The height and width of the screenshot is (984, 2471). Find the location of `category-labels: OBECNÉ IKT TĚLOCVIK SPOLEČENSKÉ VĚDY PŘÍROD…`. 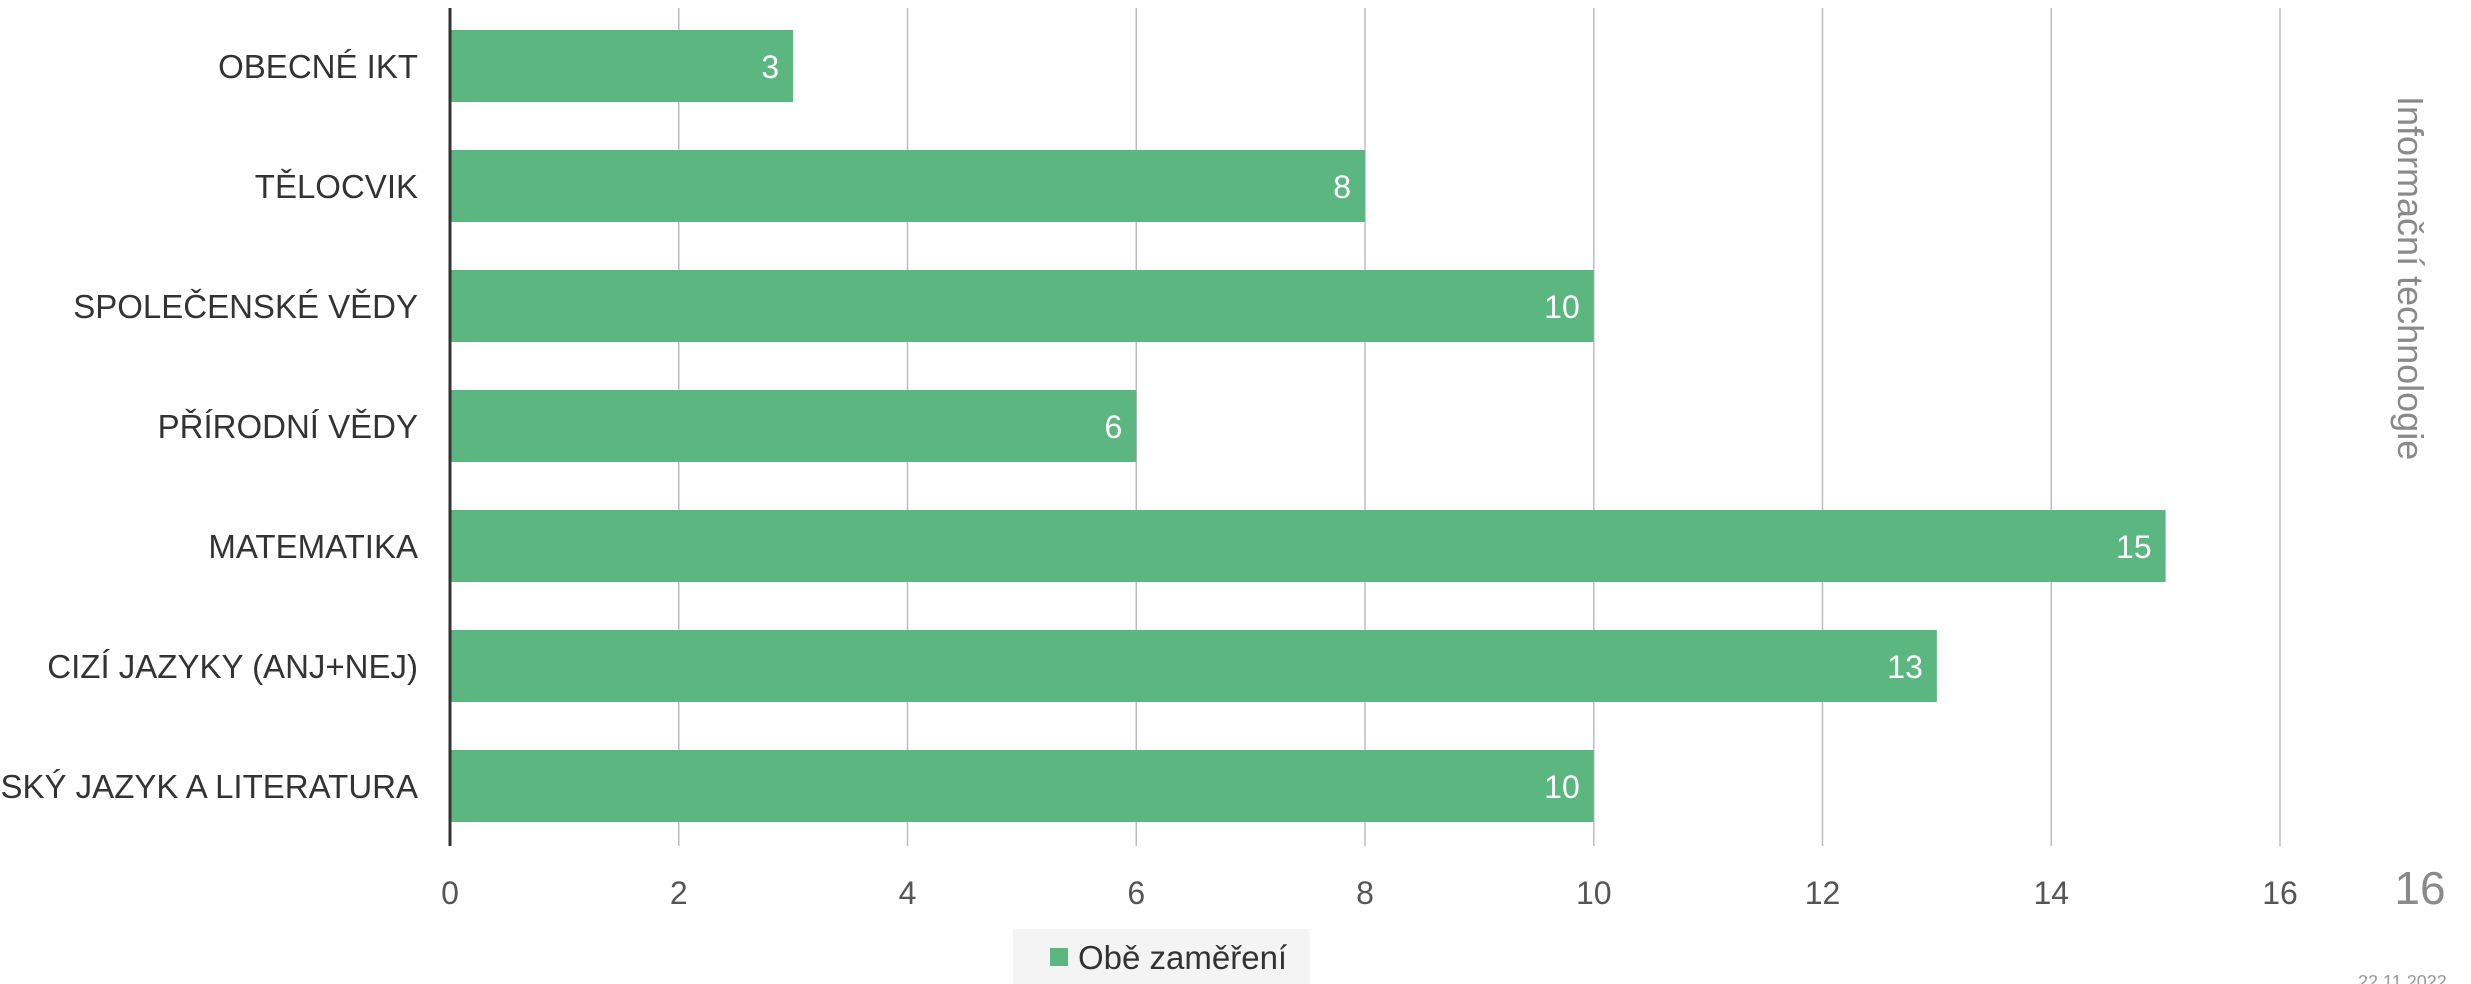

category-labels: OBECNÉ IKT TĚLOCVIK SPOLEČENSKÉ VĚDY PŘÍROD… is located at coordinates (209, 426).